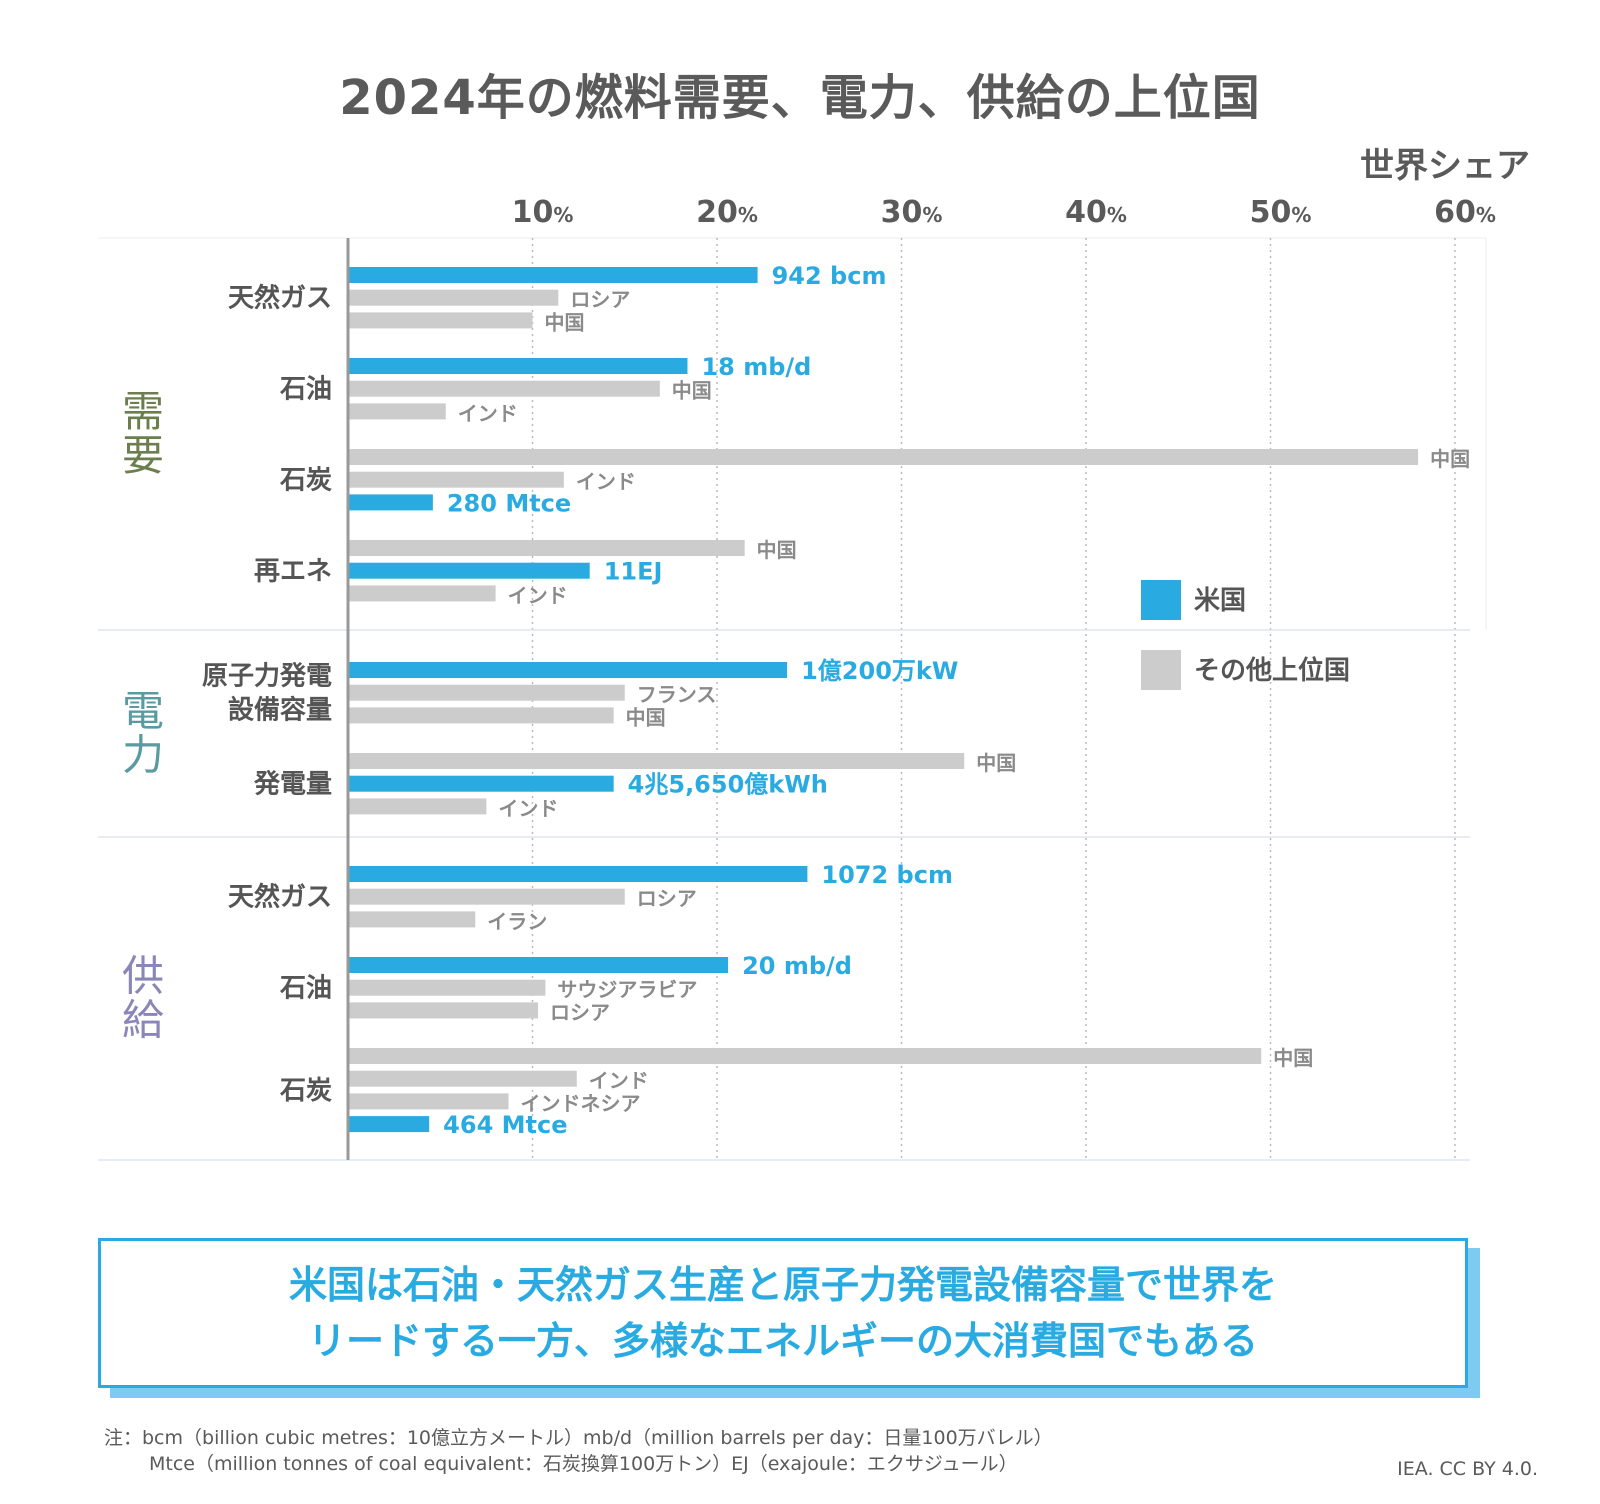 This screenshot has height=1504, width=1600. Describe the element at coordinates (782, 1341) in the screenshot. I see `callout-line-2: リードする一方、多様なエネルギーの大消費国でもある` at that location.